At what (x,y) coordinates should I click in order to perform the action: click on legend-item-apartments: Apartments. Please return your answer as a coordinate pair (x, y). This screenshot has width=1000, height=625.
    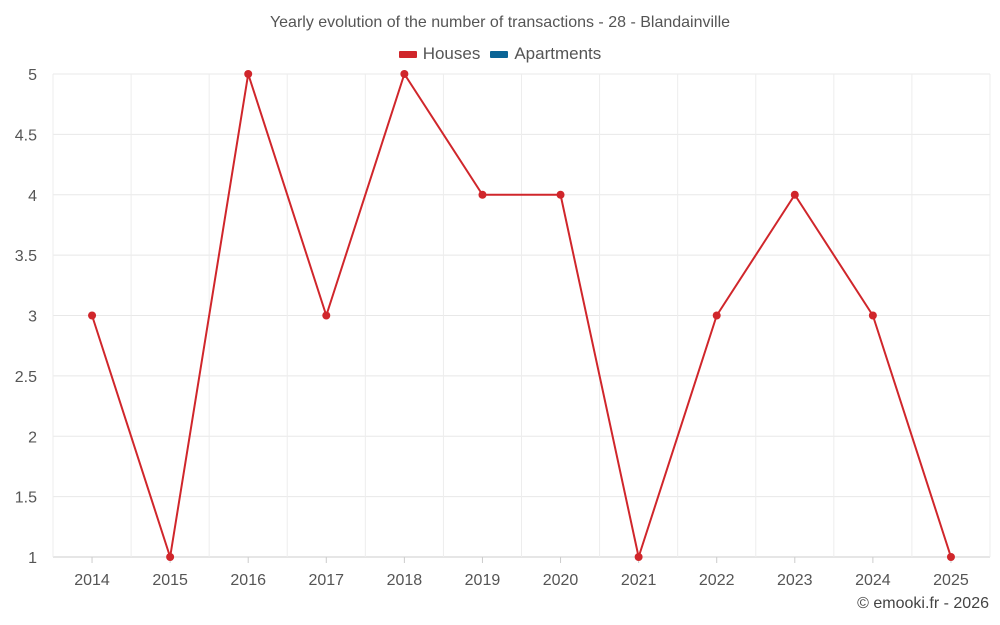
    Looking at the image, I should click on (545, 54).